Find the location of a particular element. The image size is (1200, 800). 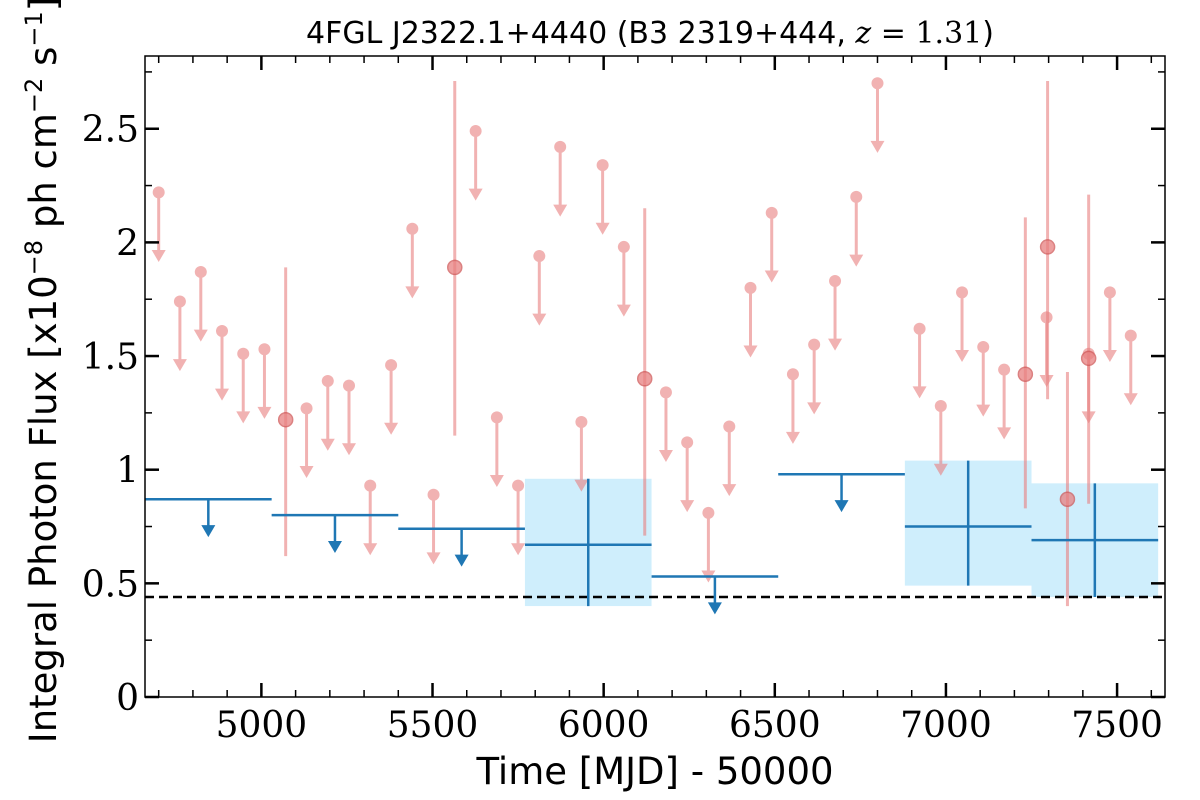

y-tick-label: 0 is located at coordinates (127, 698).